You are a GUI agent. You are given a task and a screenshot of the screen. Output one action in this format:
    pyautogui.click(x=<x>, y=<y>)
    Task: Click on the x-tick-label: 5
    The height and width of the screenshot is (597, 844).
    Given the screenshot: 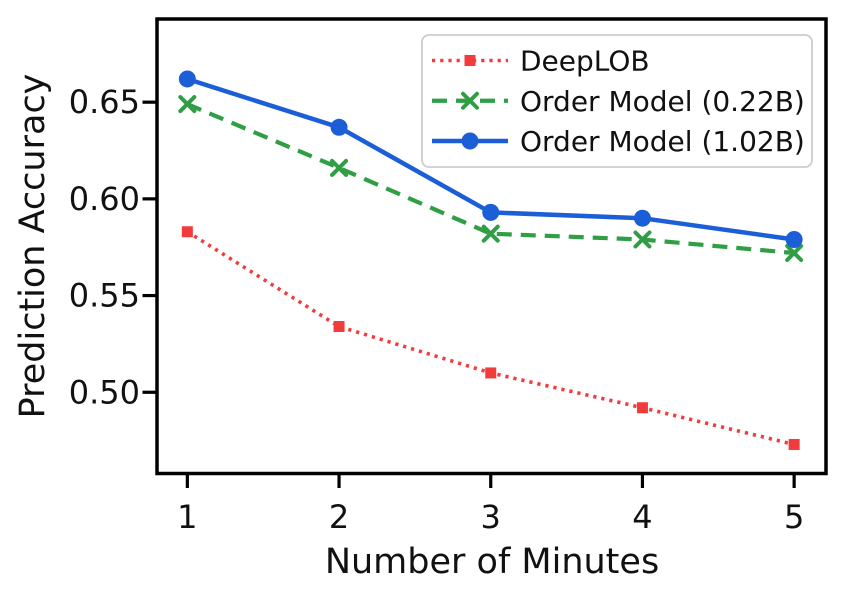 What is the action you would take?
    pyautogui.click(x=794, y=517)
    